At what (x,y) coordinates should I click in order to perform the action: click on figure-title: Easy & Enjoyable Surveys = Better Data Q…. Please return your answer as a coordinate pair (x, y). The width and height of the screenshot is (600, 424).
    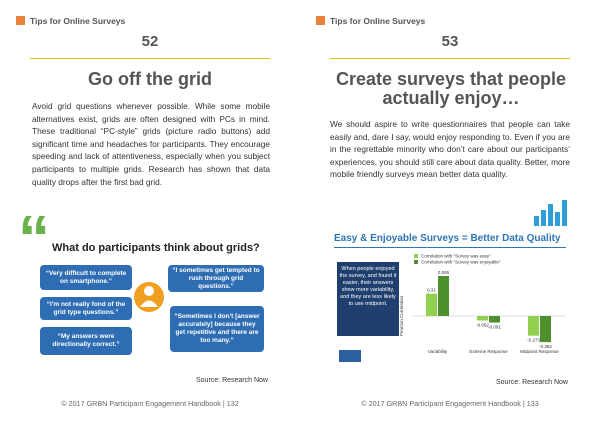
    Looking at the image, I should click on (447, 238).